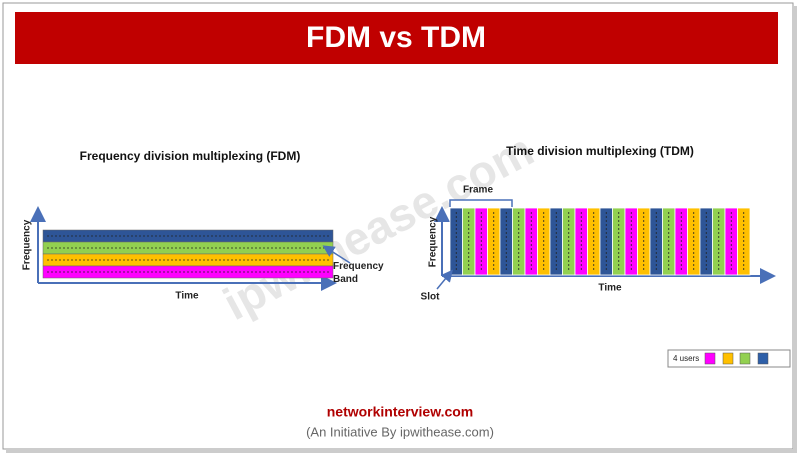  I want to click on footer-note: (An Initiative By ipwithease.com), so click(400, 431).